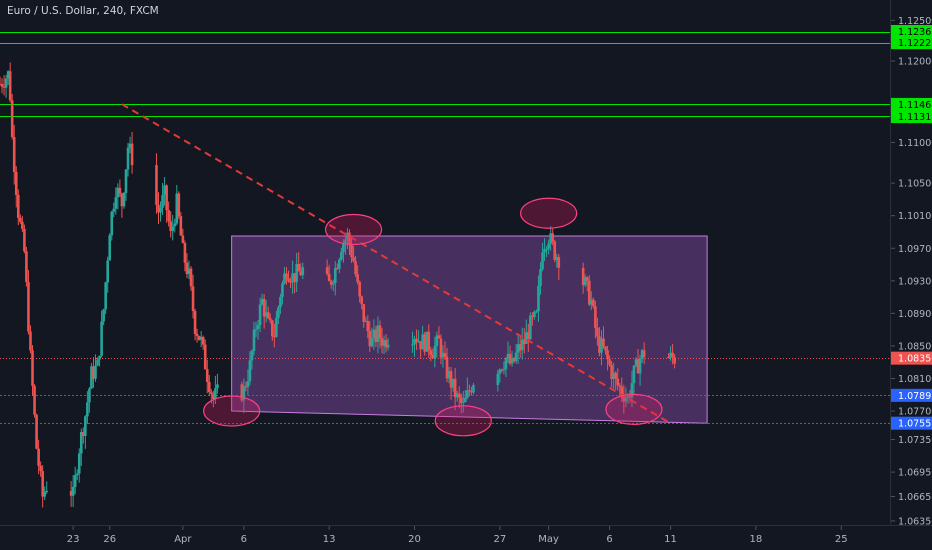  What do you see at coordinates (109, 539) in the screenshot?
I see `time-tick-label: 26` at bounding box center [109, 539].